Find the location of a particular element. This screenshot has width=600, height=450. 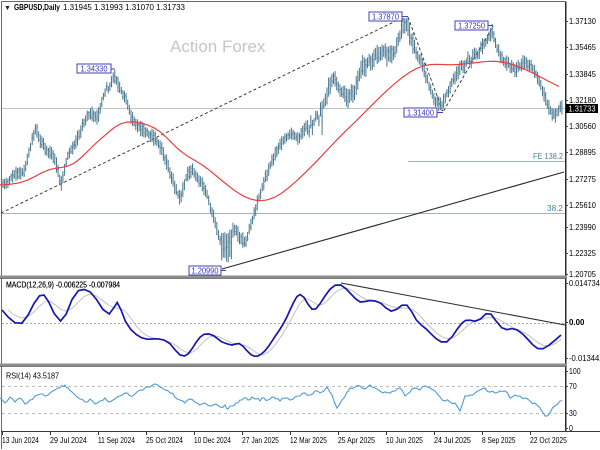

svg-text: 1.37250 is located at coordinates (471, 26).